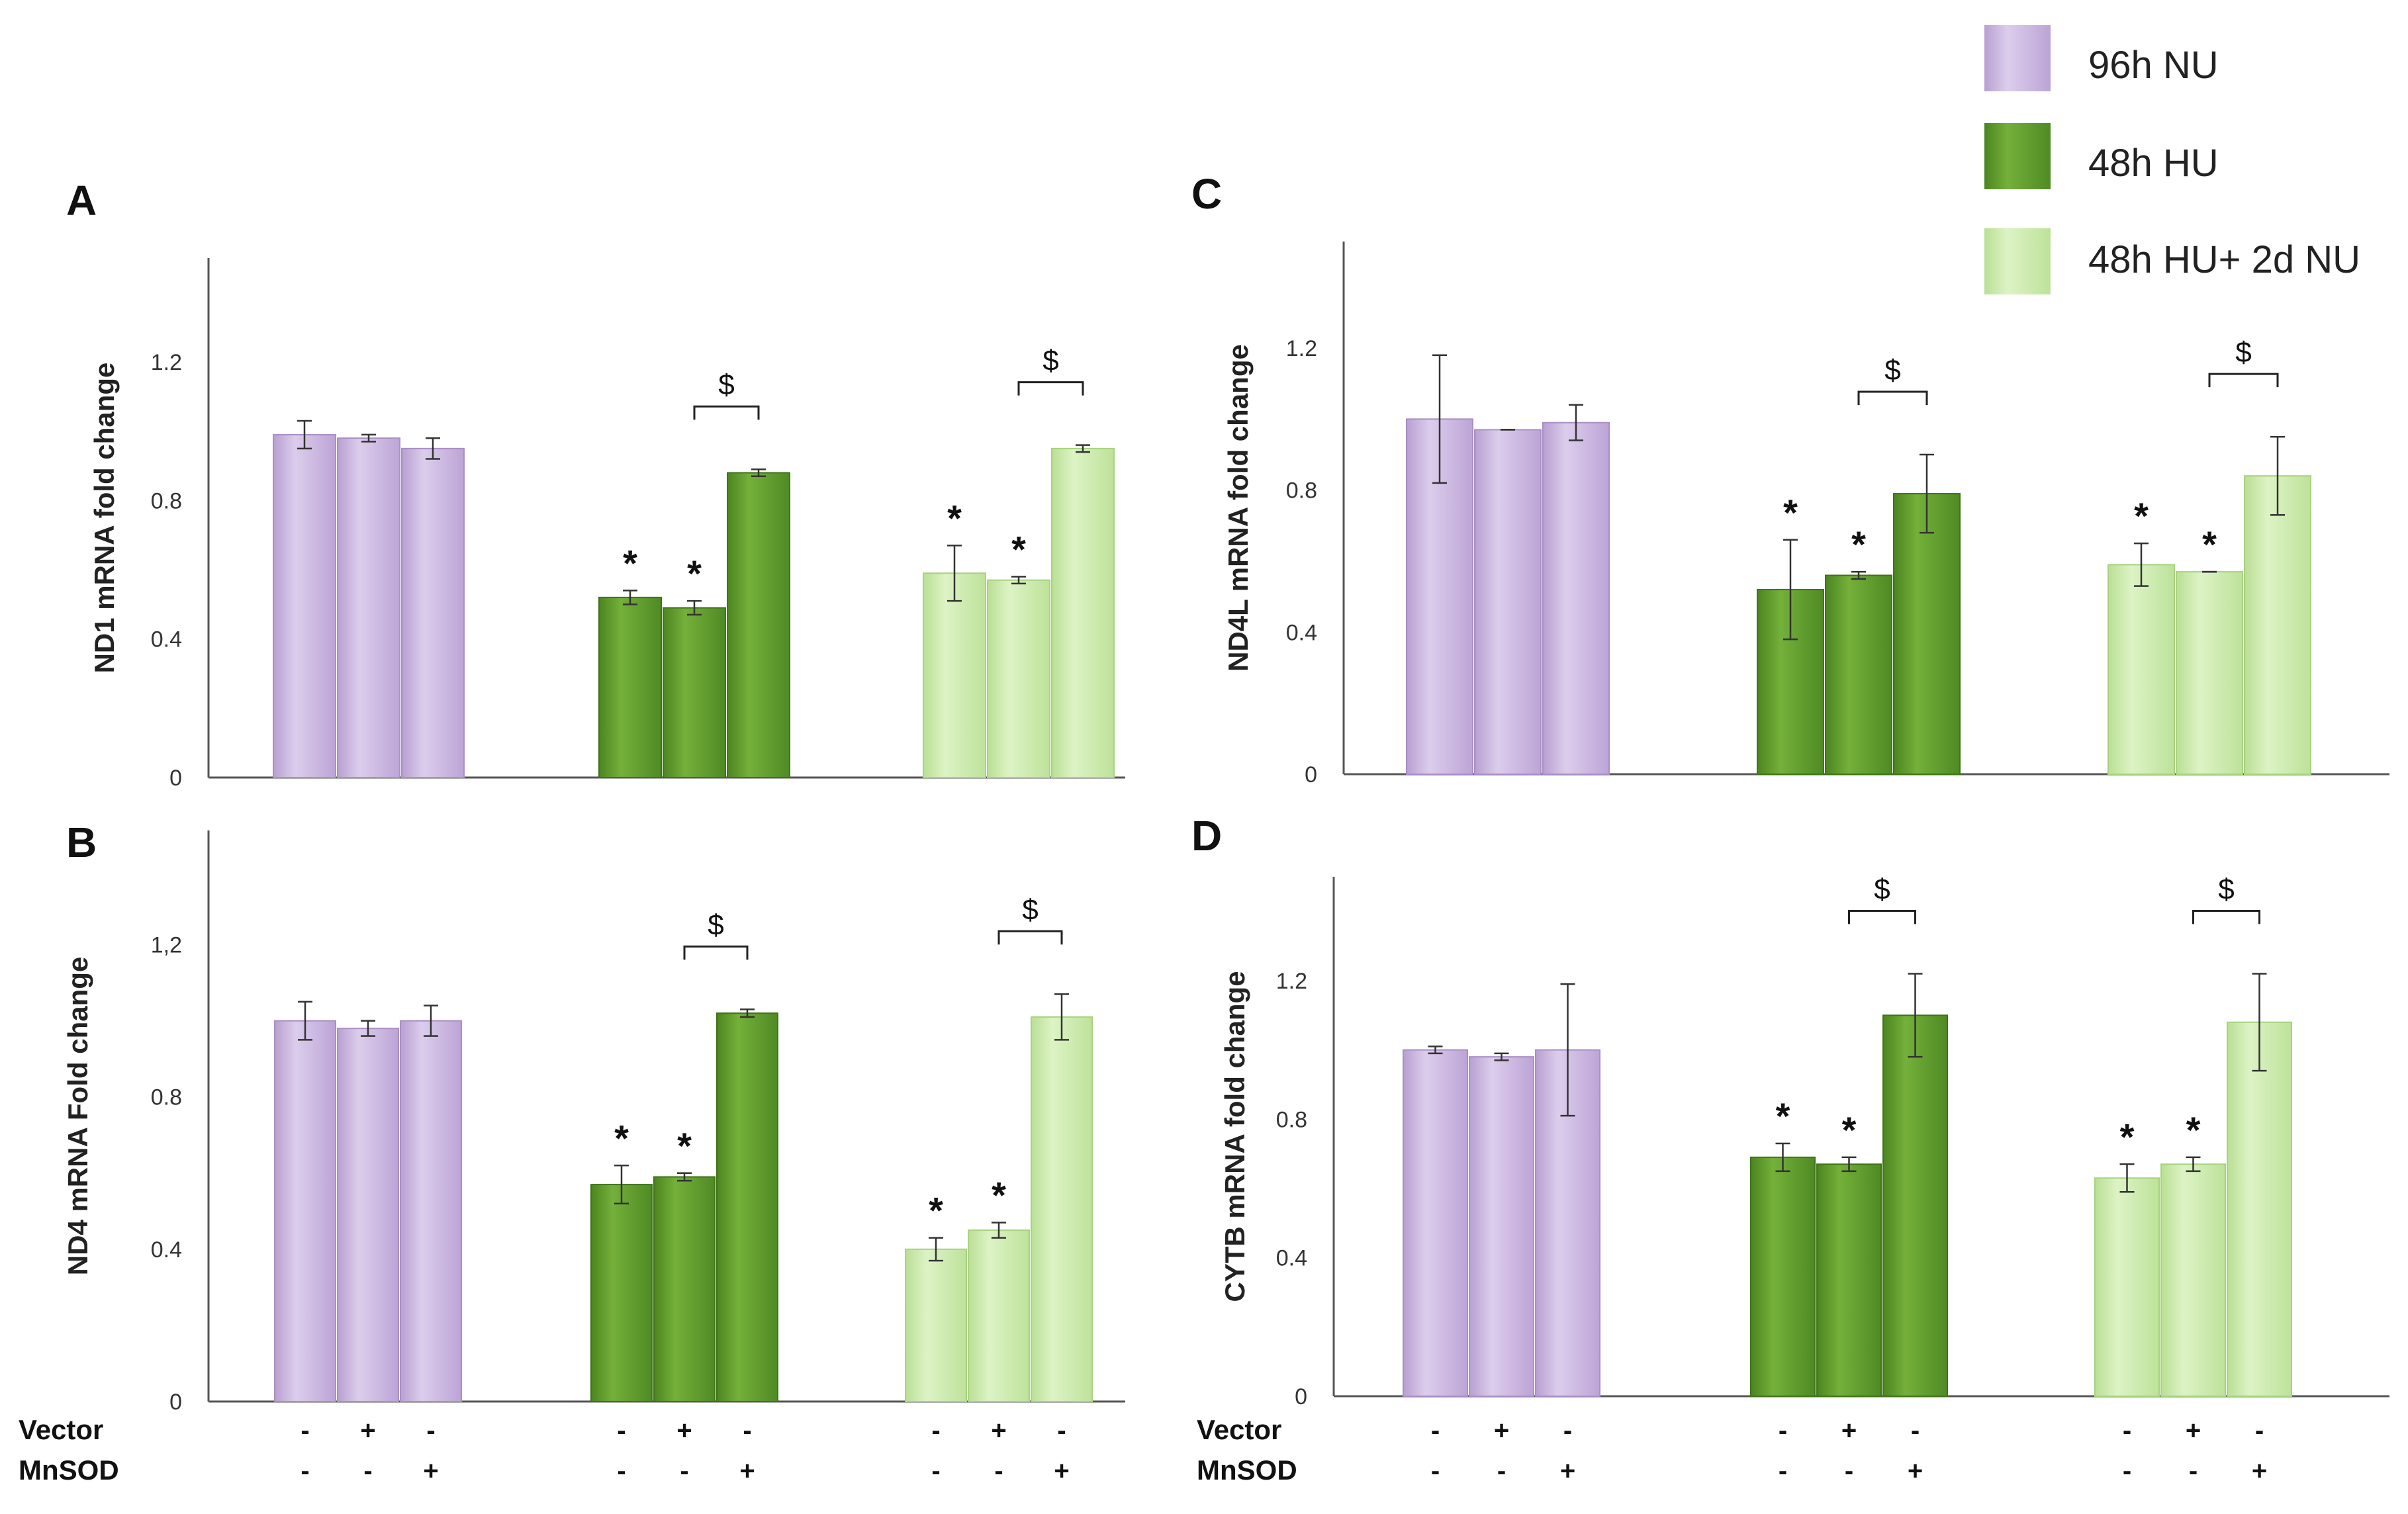 The width and height of the screenshot is (2408, 1514). What do you see at coordinates (61, 1429) in the screenshot?
I see `vector-row-label-left: Vector` at bounding box center [61, 1429].